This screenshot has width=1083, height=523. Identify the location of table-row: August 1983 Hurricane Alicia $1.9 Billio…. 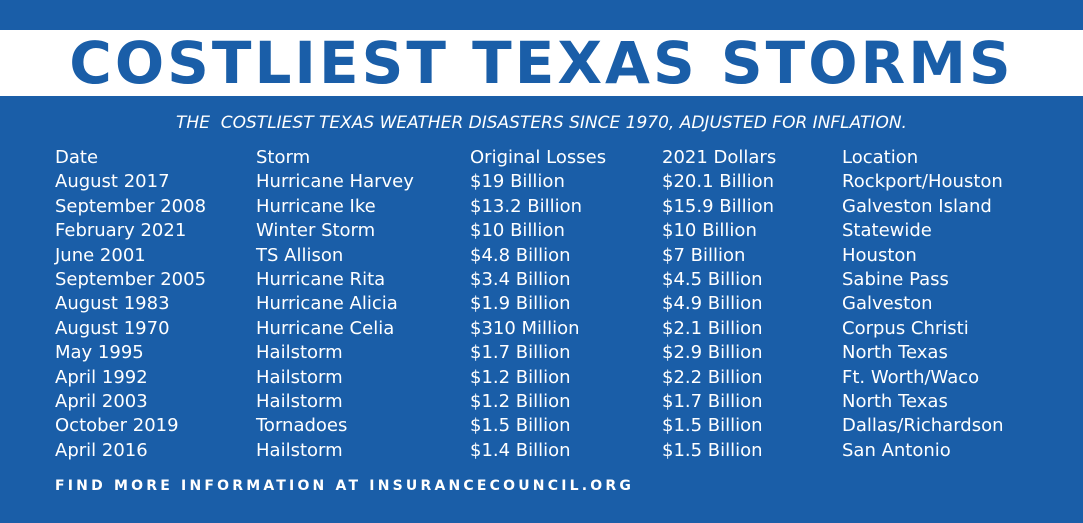
(555, 304).